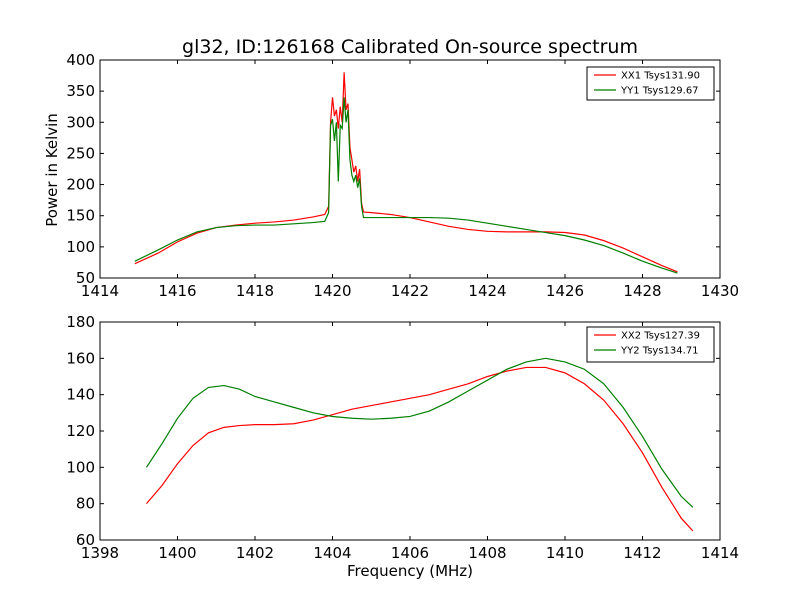 The width and height of the screenshot is (800, 600). Describe the element at coordinates (52, 170) in the screenshot. I see `top-ylabel: Power in Kelvin` at that location.